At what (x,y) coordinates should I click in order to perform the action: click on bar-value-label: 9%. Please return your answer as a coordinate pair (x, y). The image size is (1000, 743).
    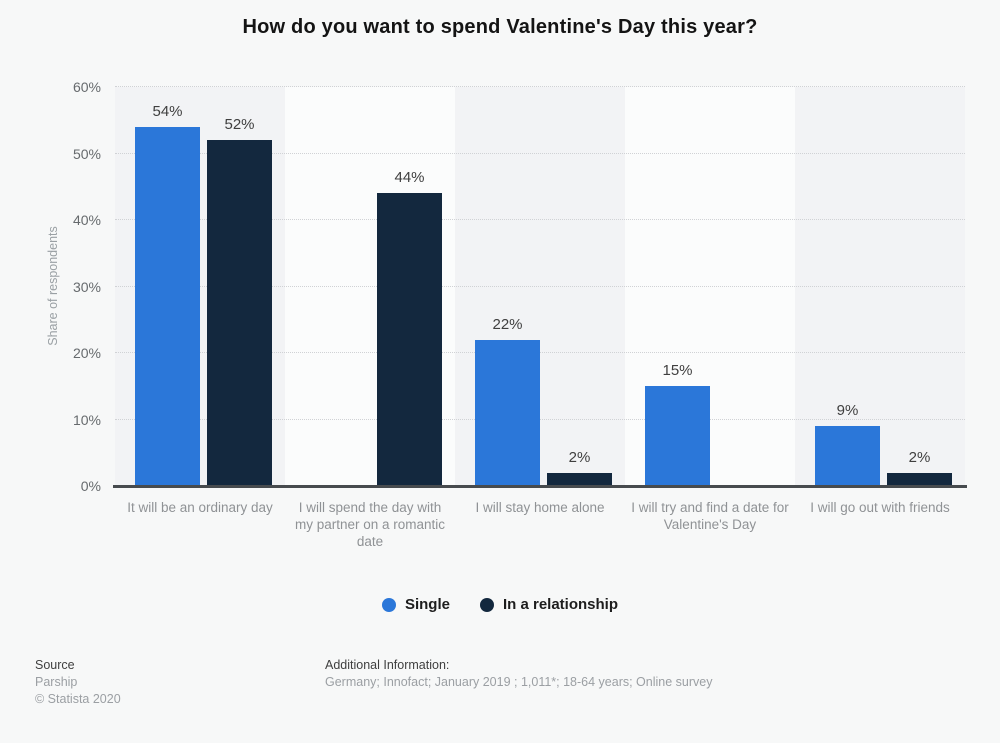
    Looking at the image, I should click on (847, 411).